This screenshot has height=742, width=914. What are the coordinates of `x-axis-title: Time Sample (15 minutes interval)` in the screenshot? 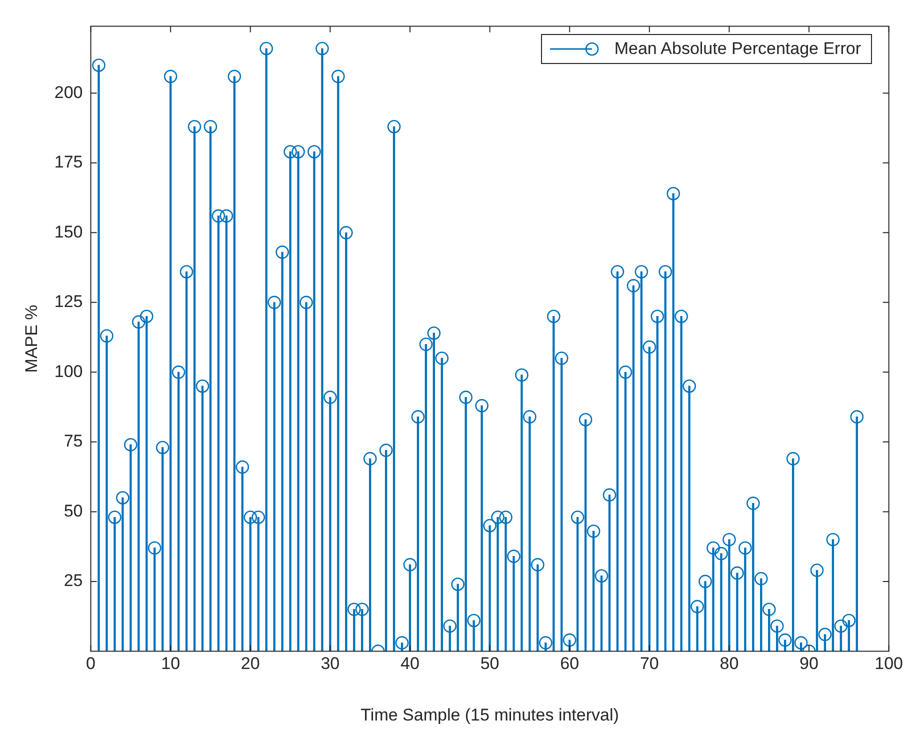 It's located at (489, 714).